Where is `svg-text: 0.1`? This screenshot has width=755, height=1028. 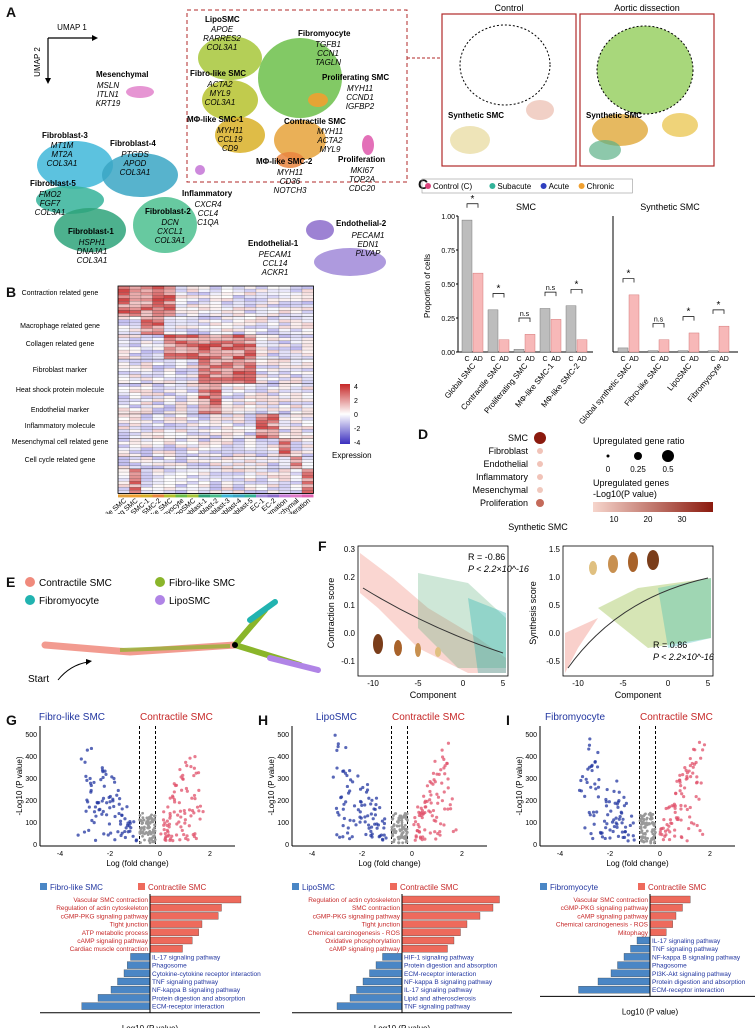
svg-text: 0.1 is located at coordinates (350, 605).